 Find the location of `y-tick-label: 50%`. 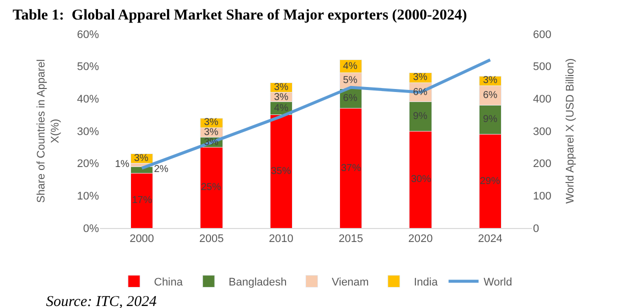

y-tick-label: 50% is located at coordinates (88, 67).